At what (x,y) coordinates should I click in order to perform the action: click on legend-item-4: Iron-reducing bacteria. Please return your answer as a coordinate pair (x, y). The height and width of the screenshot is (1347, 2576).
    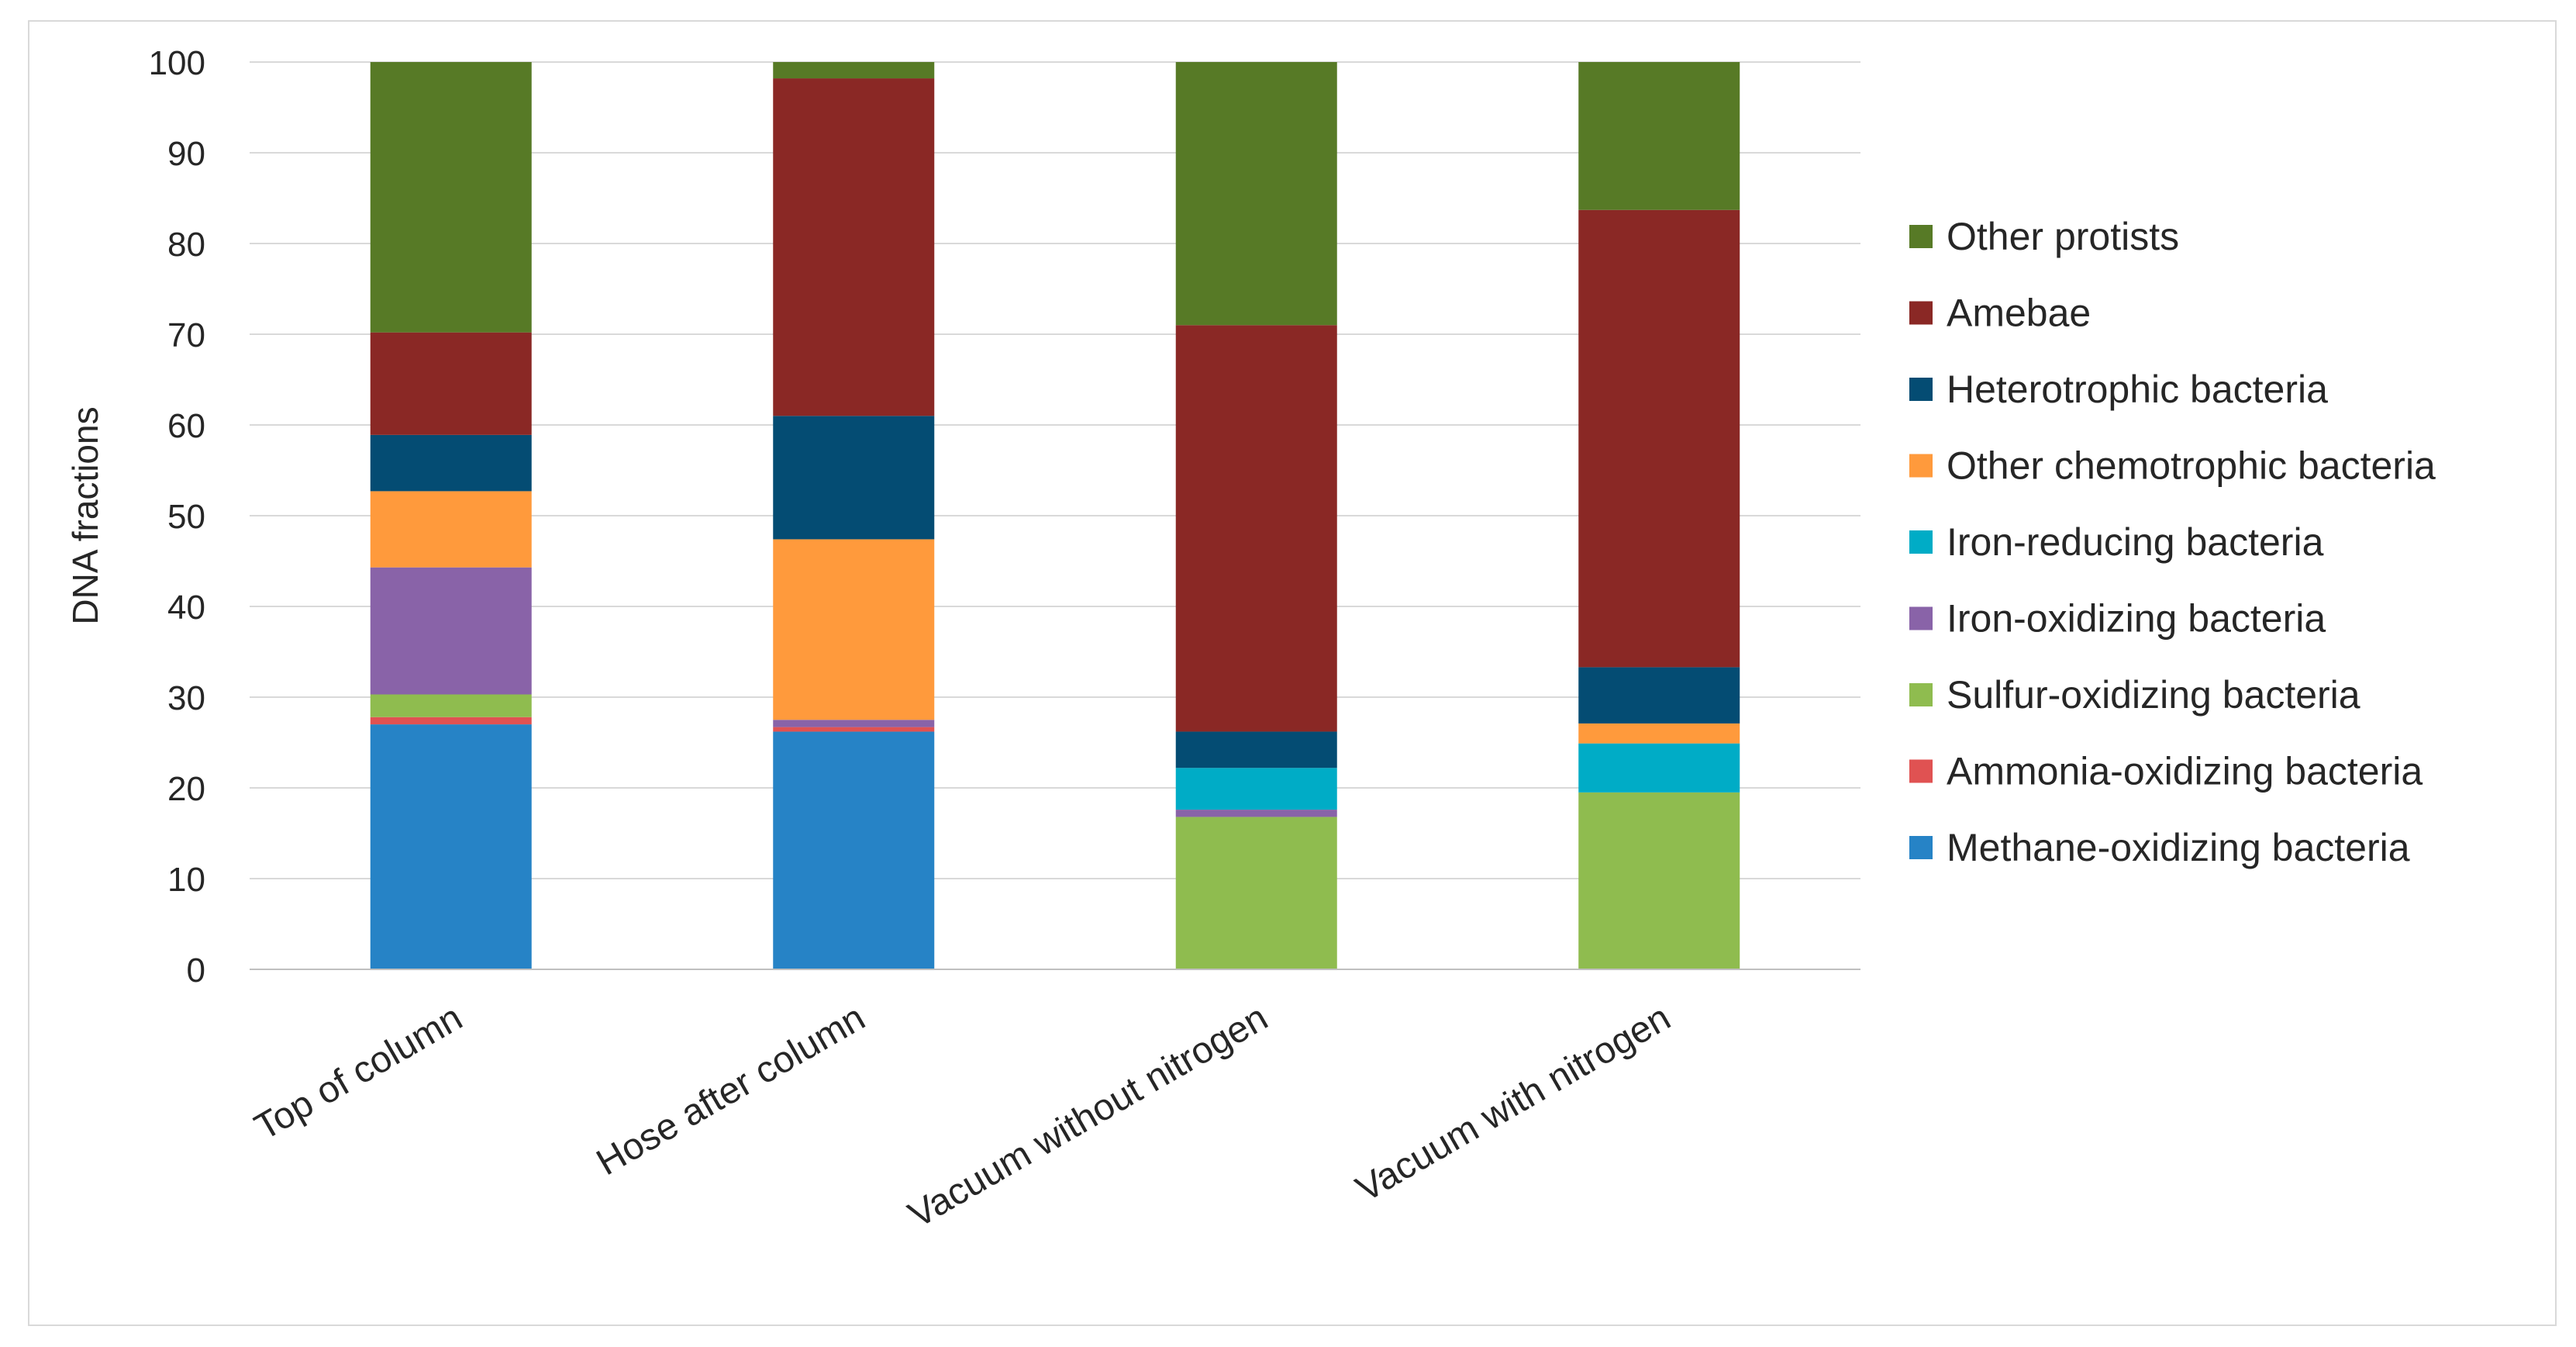
    Looking at the image, I should click on (2116, 542).